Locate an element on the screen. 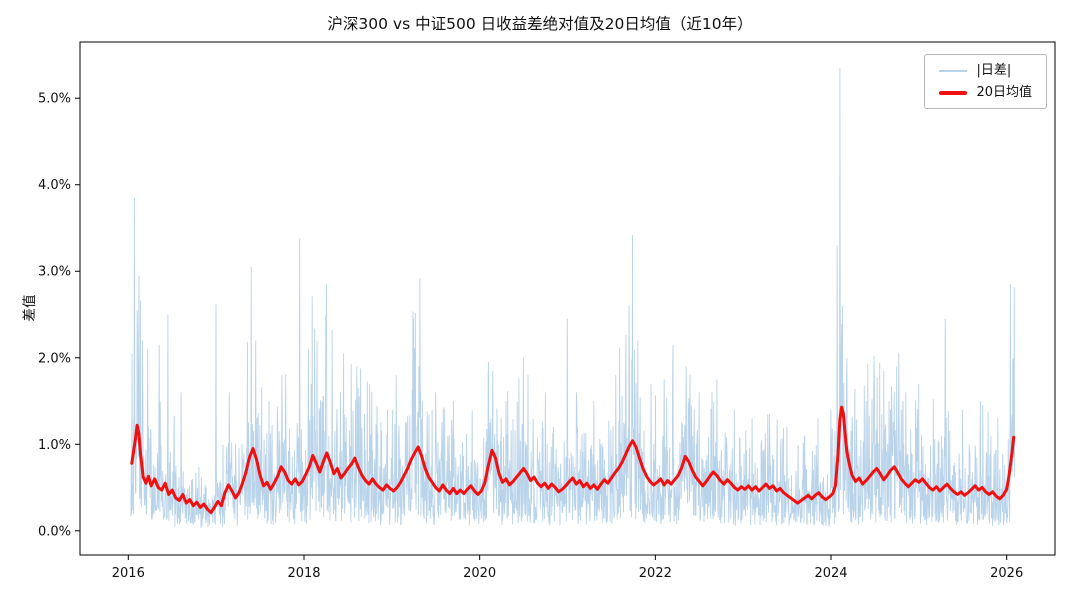 The image size is (1080, 600). legend-item-ma: 20日均值 is located at coordinates (985, 92).